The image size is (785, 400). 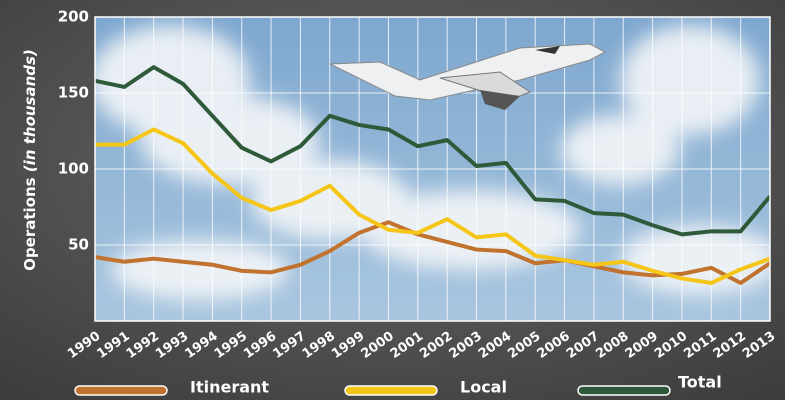 What do you see at coordinates (78, 245) in the screenshot?
I see `y-tick-label: 50` at bounding box center [78, 245].